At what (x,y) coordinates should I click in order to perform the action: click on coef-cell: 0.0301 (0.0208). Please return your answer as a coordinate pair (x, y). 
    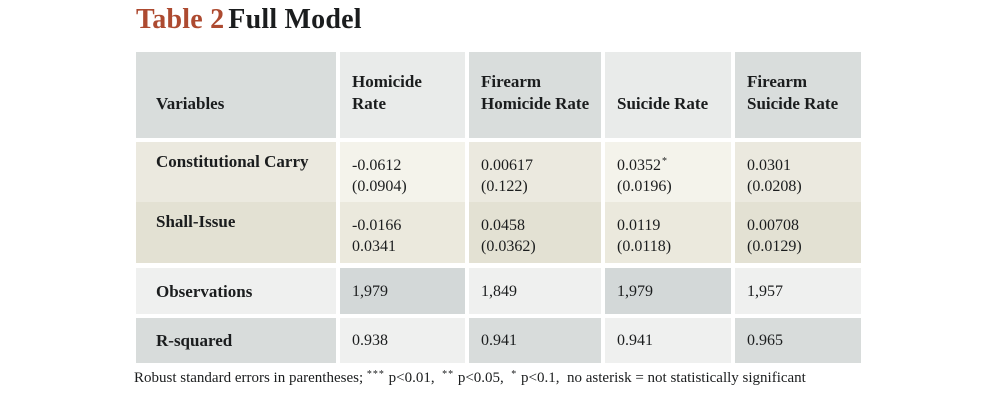
    Looking at the image, I should click on (798, 172).